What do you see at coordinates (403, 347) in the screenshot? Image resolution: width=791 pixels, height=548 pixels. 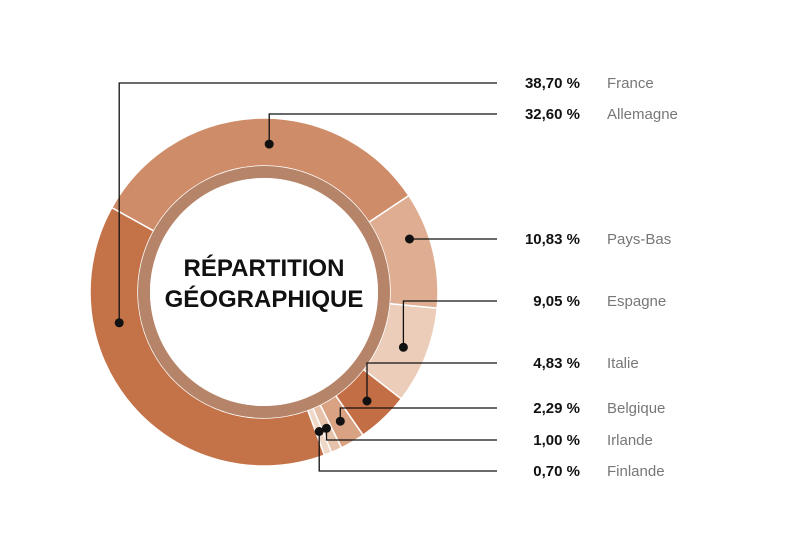 I see `leader-dot-espagne` at bounding box center [403, 347].